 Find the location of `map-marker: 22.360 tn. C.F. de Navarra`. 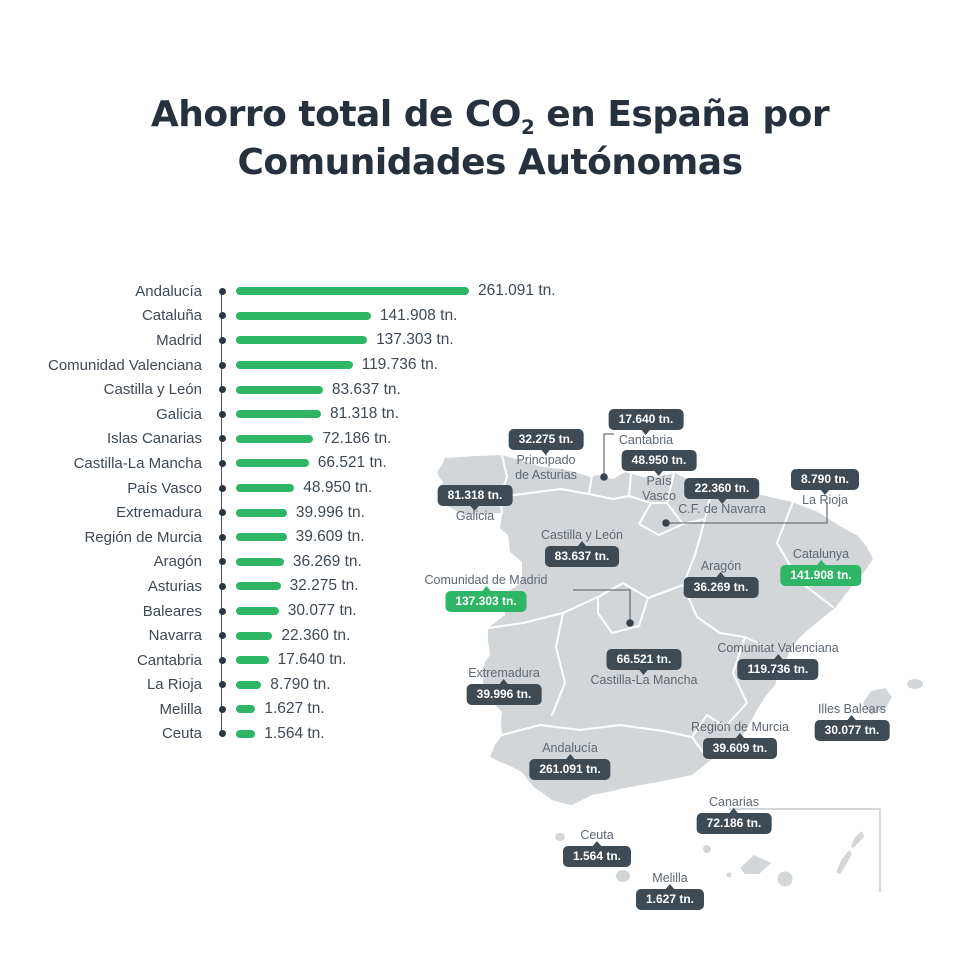

map-marker: 22.360 tn. C.F. de Navarra is located at coordinates (722, 497).